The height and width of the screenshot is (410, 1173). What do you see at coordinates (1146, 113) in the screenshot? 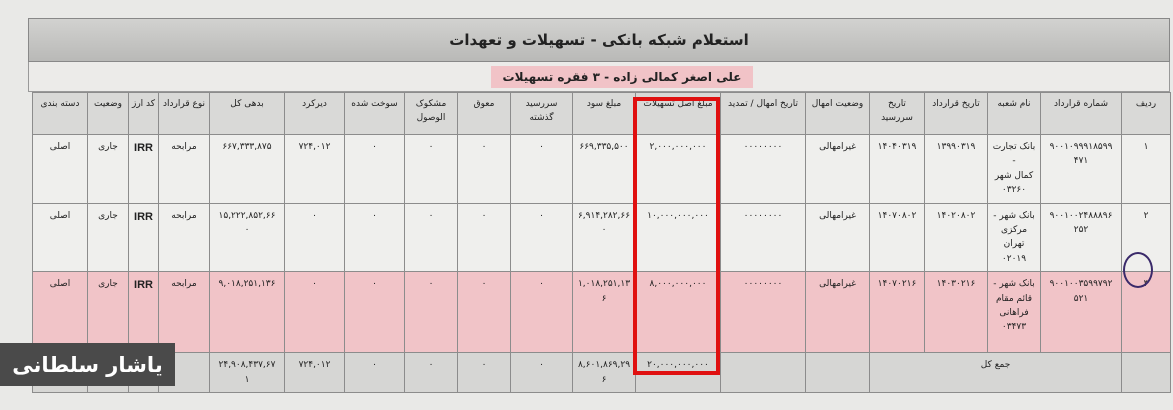
I see `column-header: ردیف` at bounding box center [1146, 113].